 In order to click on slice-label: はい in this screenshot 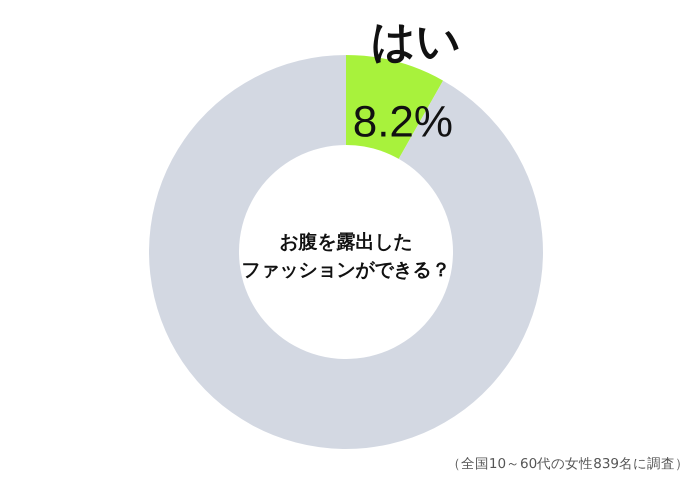, I will do `click(415, 42)`.